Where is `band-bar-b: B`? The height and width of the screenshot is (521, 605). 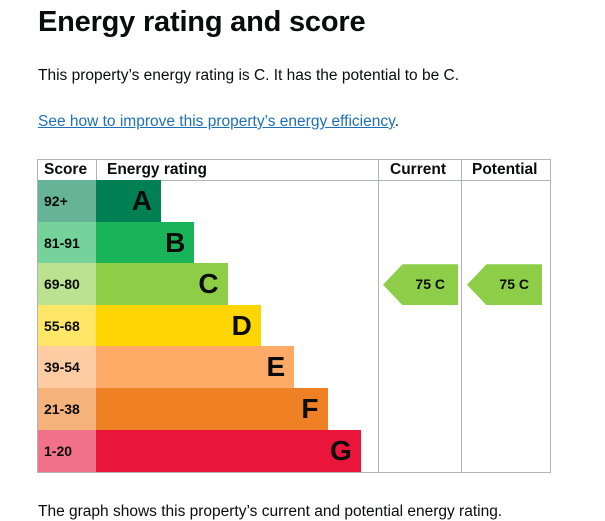
band-bar-b: B is located at coordinates (145, 242).